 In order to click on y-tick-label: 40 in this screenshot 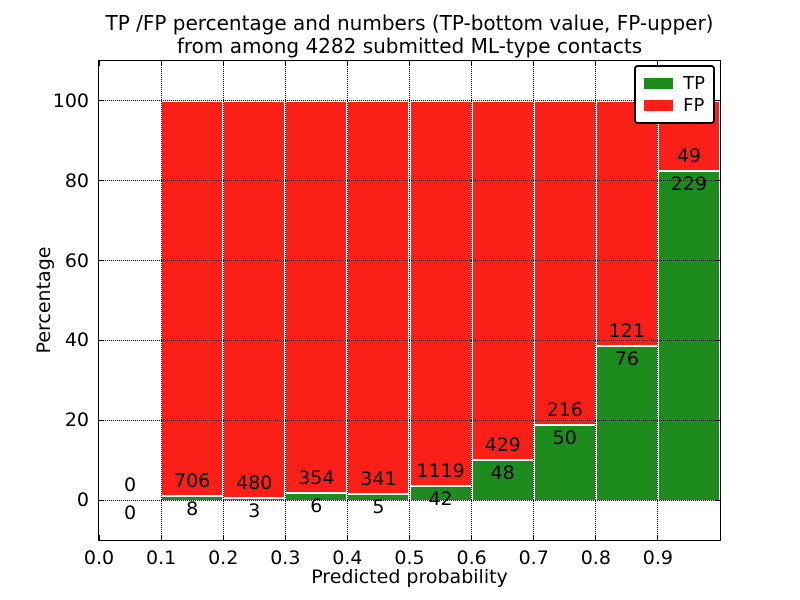, I will do `click(76, 340)`.